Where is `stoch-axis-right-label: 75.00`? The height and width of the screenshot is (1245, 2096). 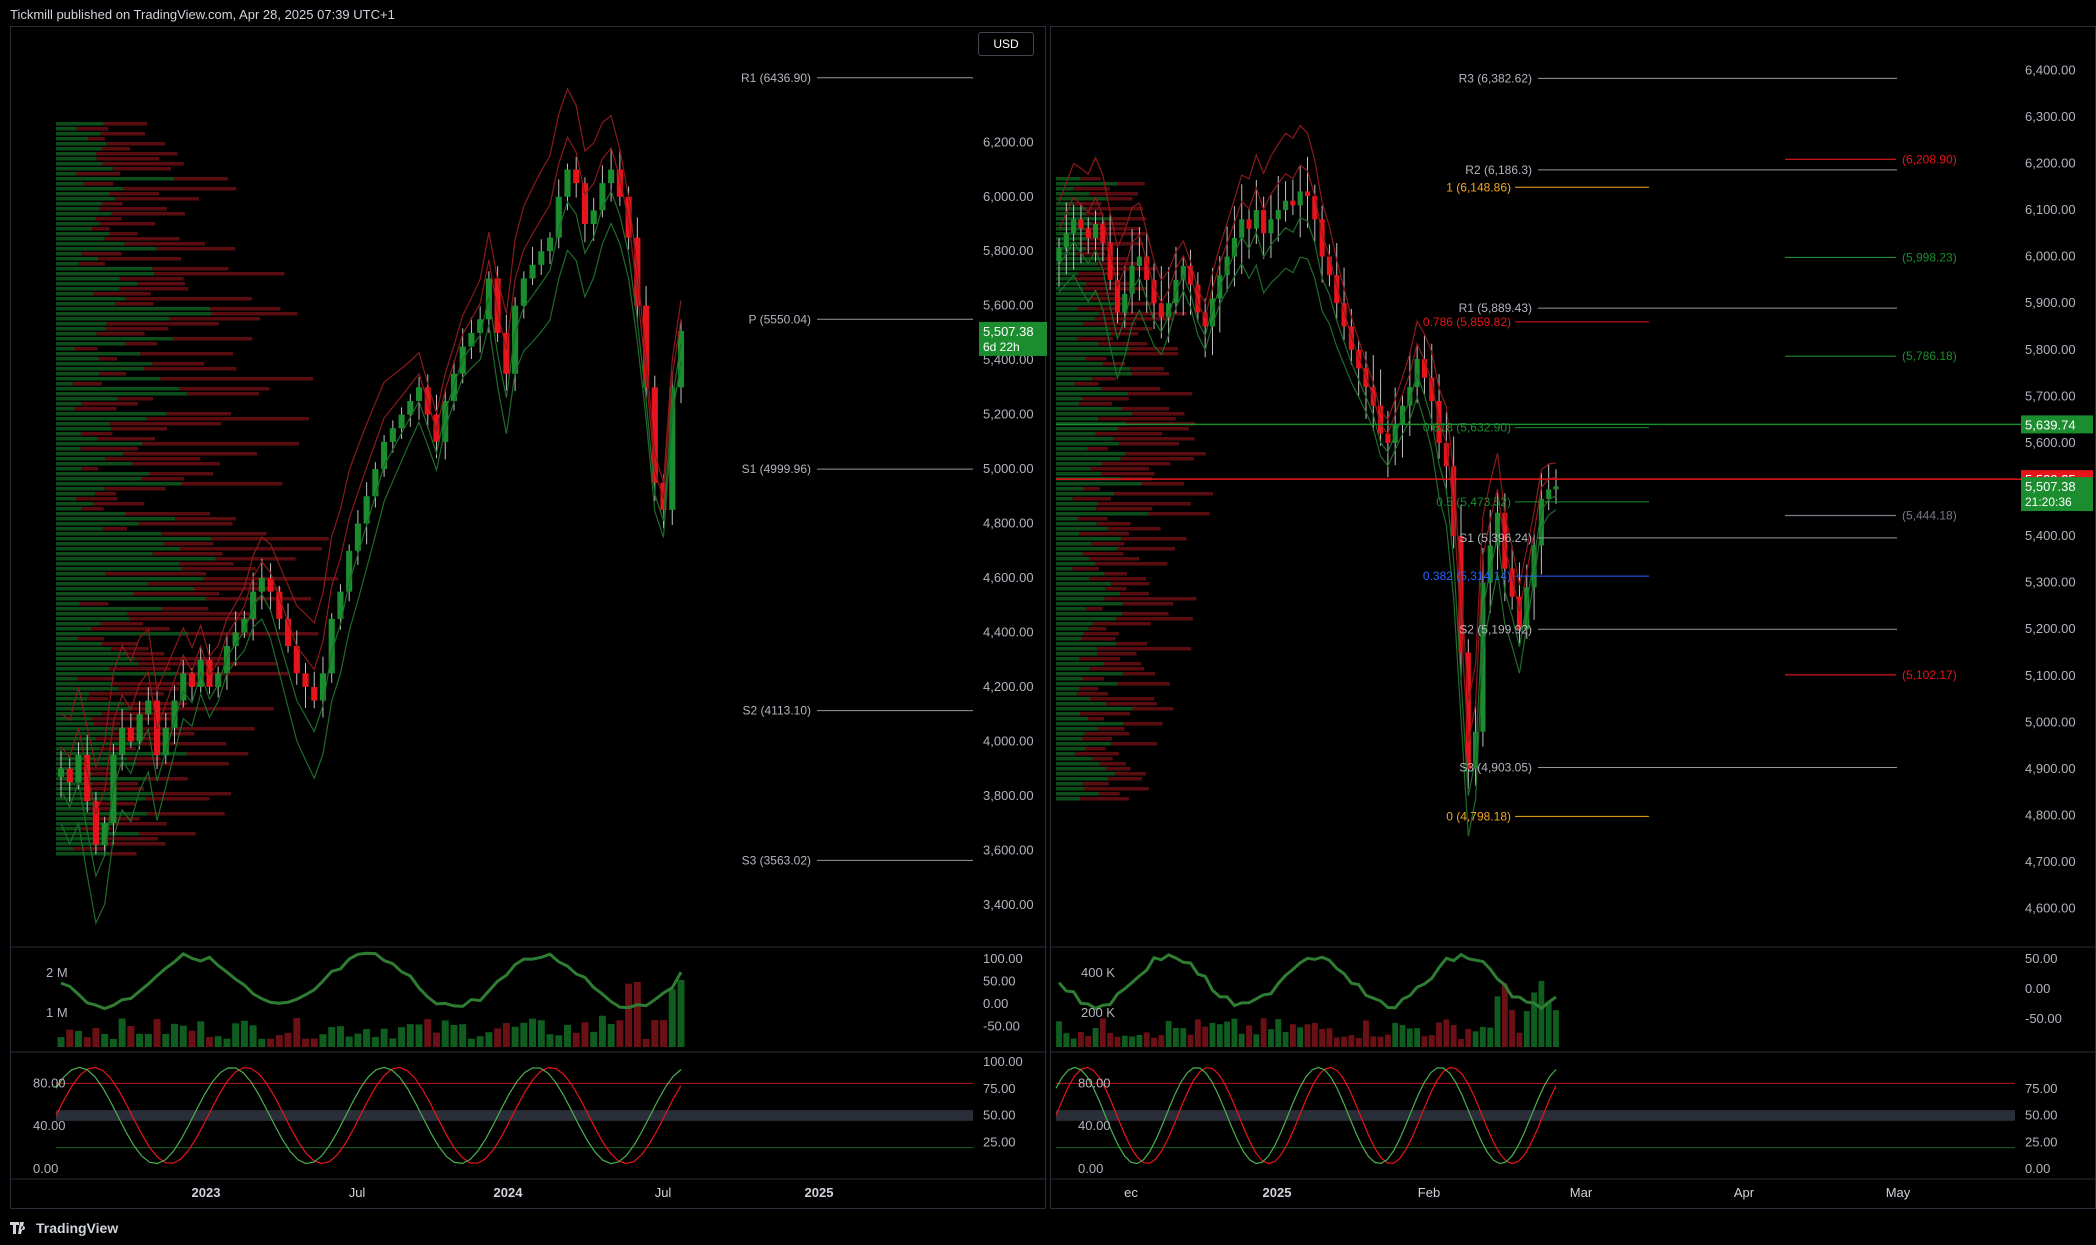
stoch-axis-right-label: 75.00 is located at coordinates (2041, 1088).